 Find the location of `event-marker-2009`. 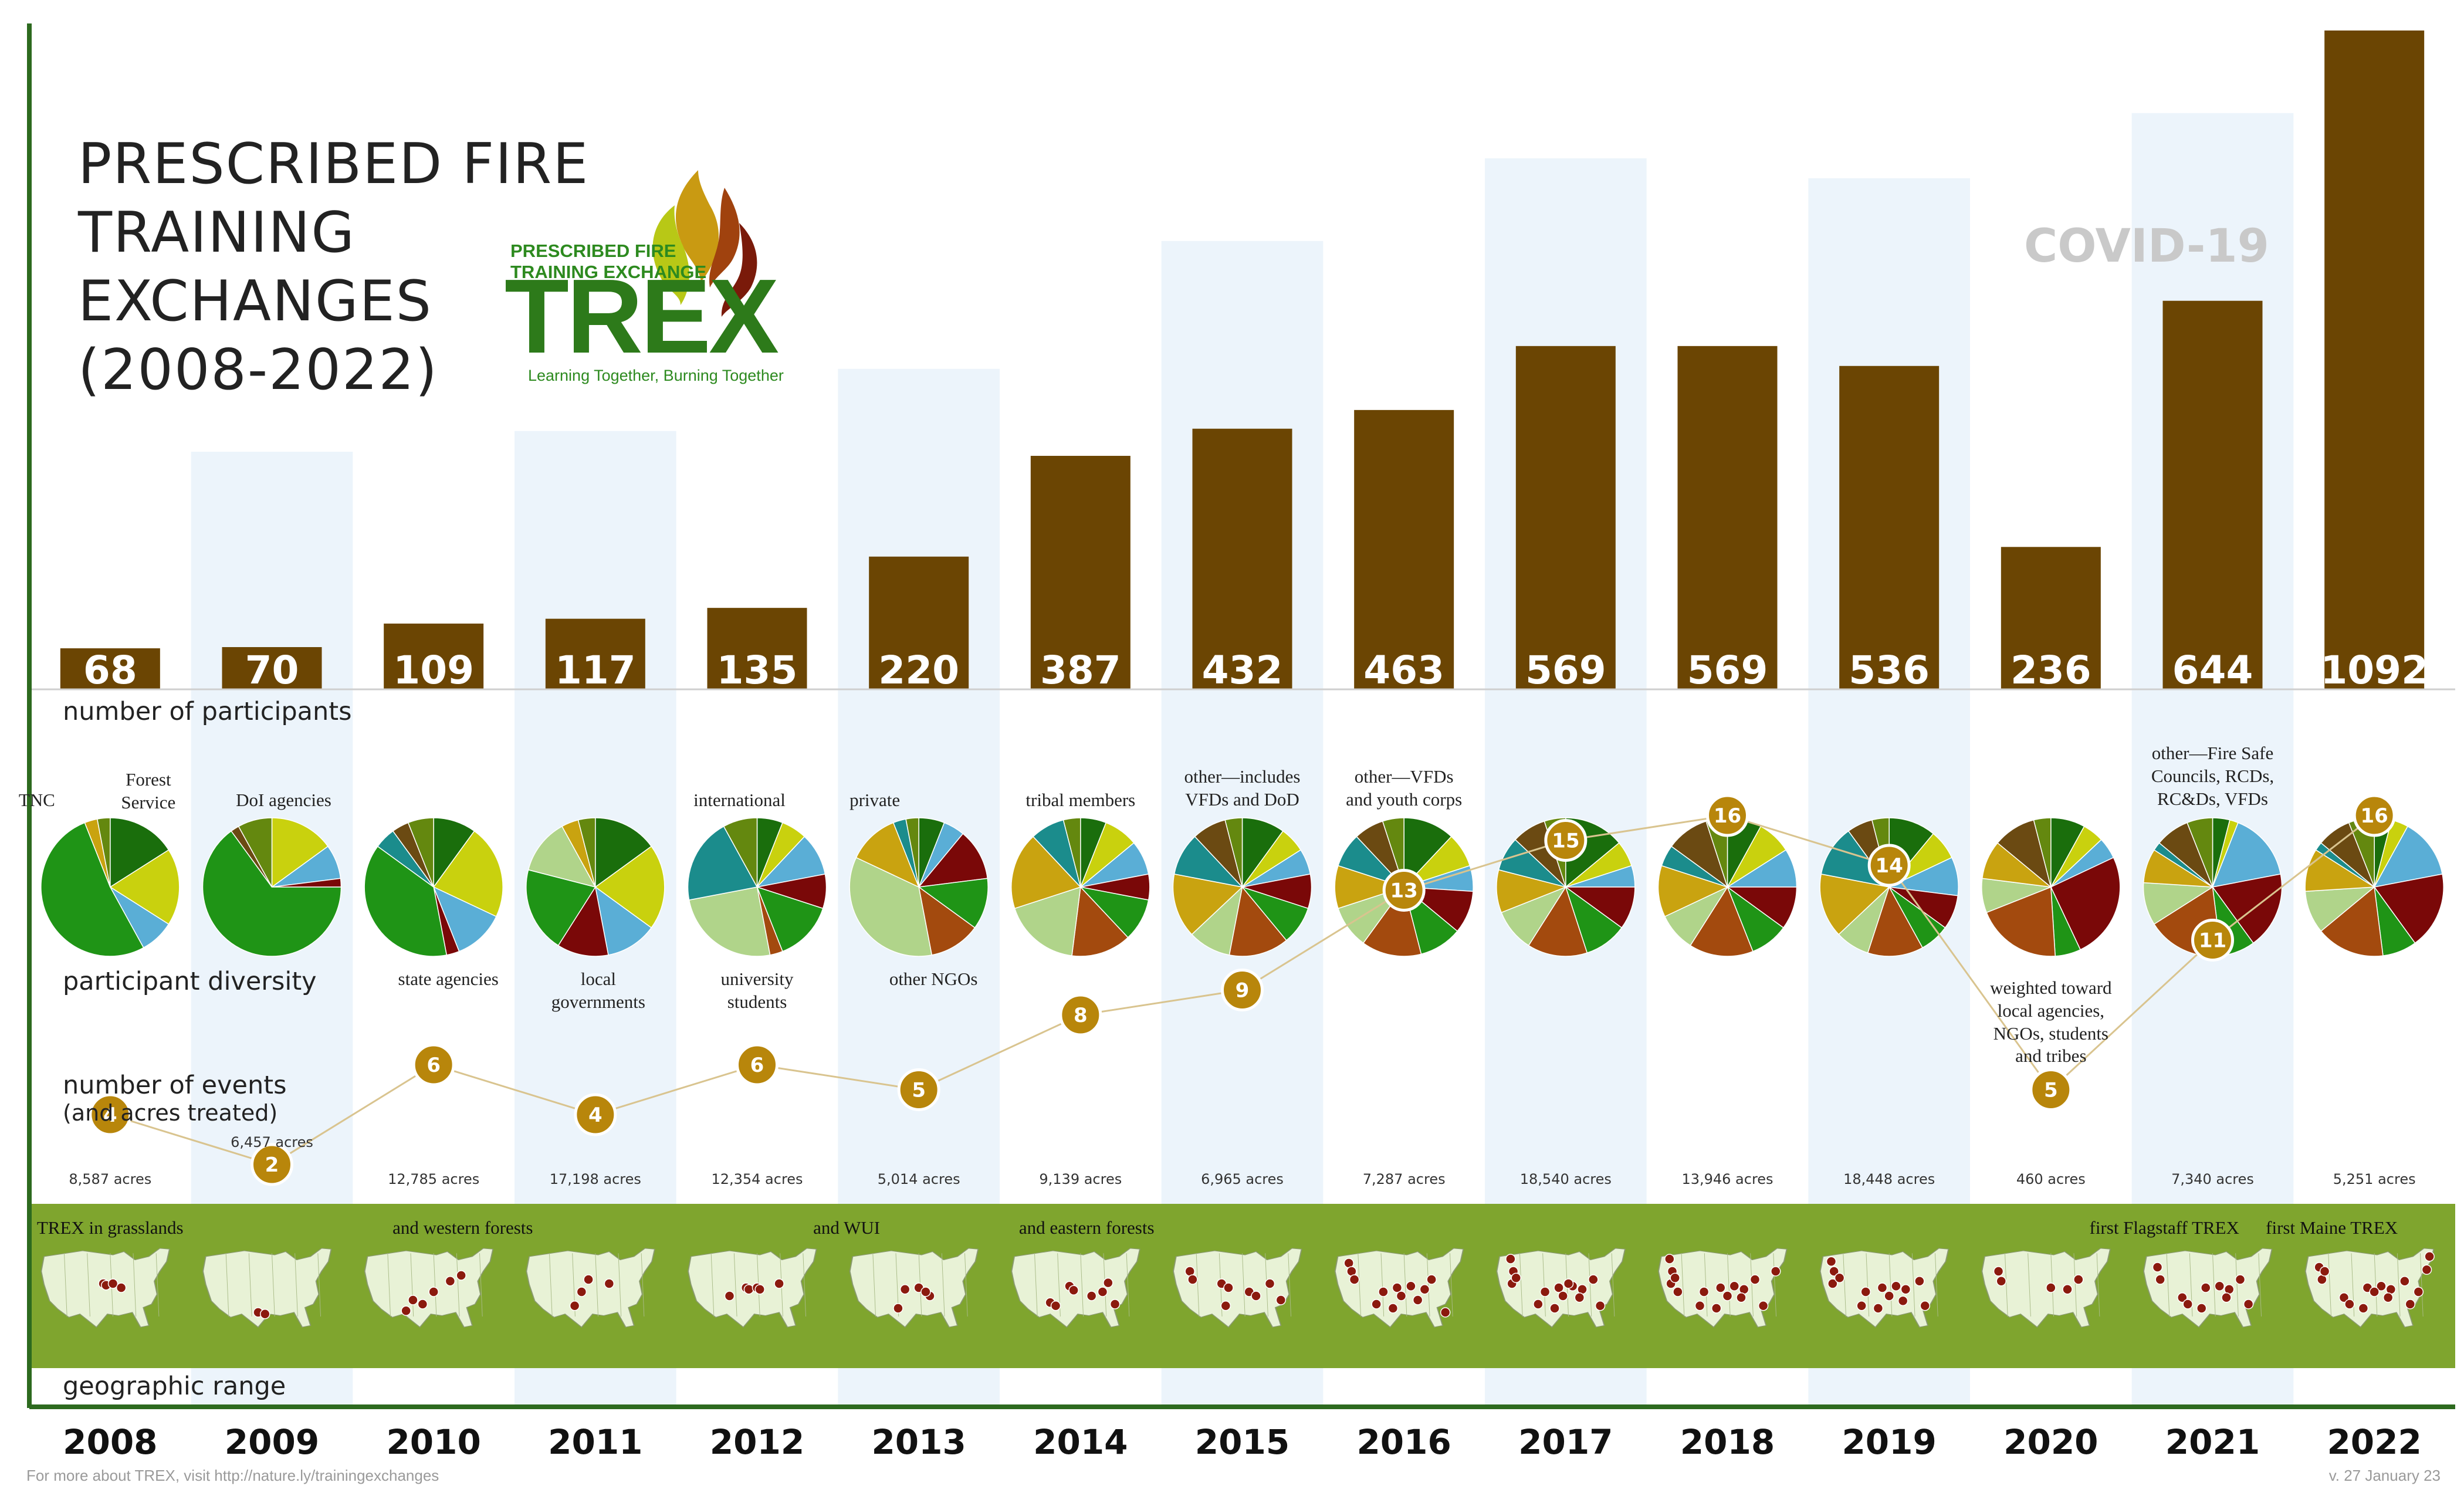

event-marker-2009 is located at coordinates (272, 1164).